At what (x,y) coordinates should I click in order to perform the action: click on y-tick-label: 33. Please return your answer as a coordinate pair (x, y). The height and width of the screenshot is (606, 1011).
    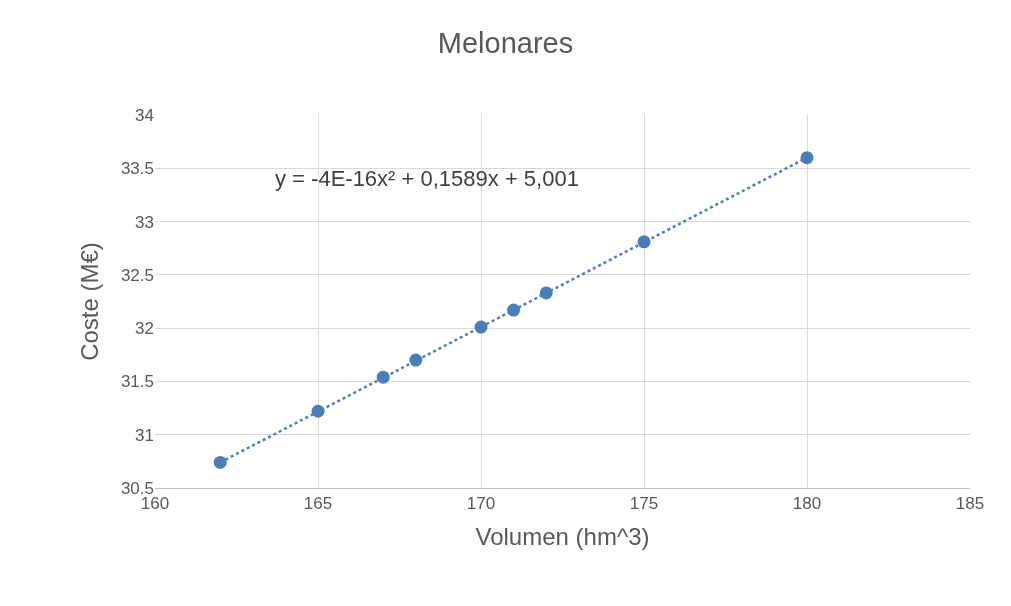
    Looking at the image, I should click on (144, 222).